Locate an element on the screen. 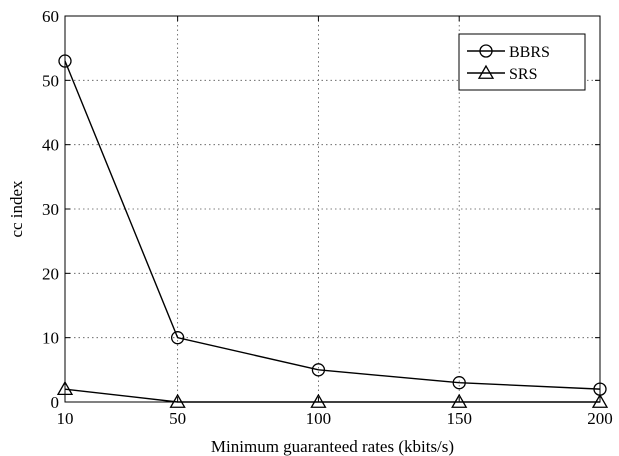 The width and height of the screenshot is (619, 456). y-tick-label: 0 is located at coordinates (55, 402).